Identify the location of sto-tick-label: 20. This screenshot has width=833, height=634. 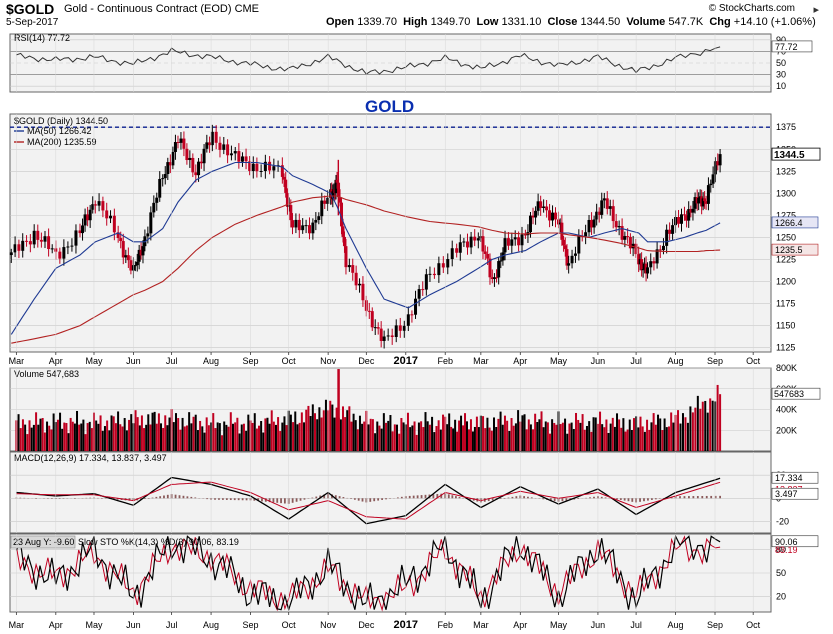
(781, 596).